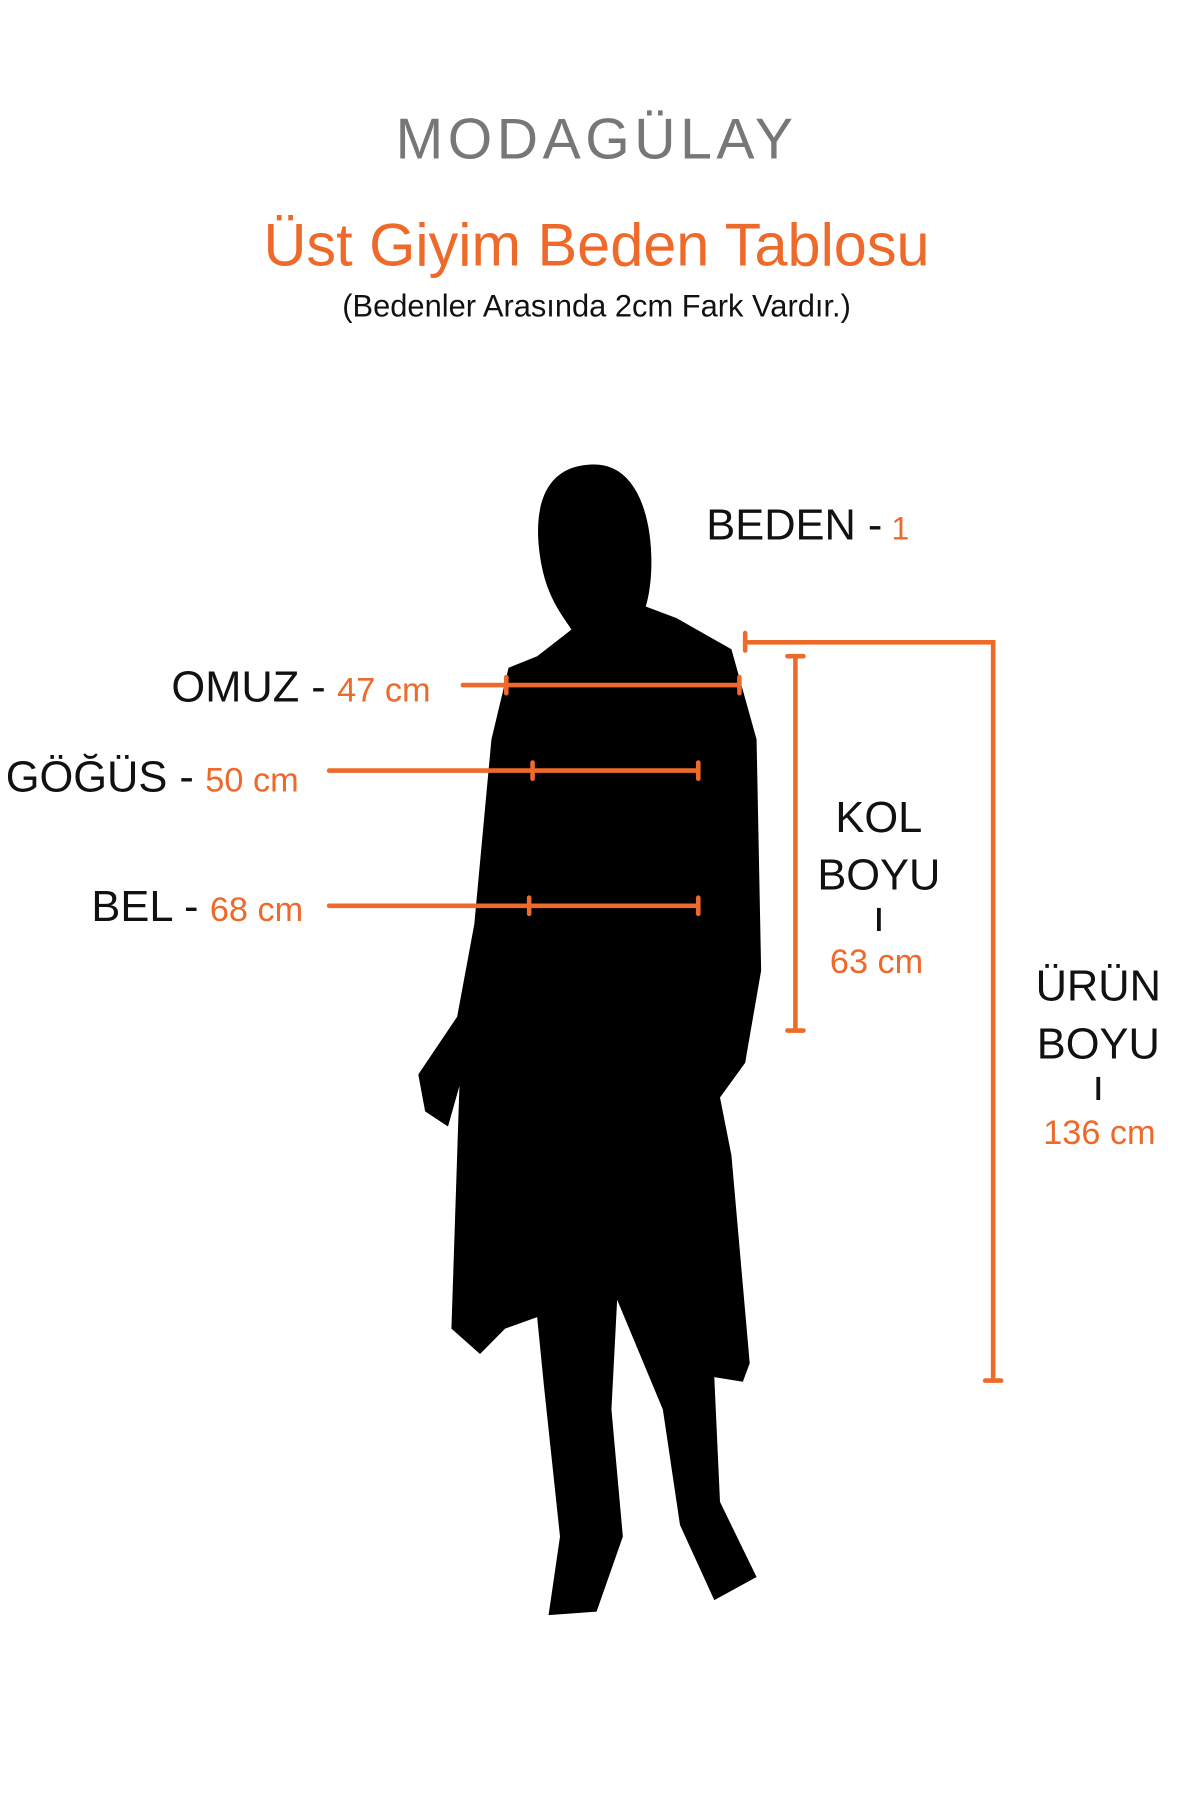 This screenshot has height=1800, width=1200. I want to click on chest-measure: GÖĞÜS - 50 cm, so click(353, 776).